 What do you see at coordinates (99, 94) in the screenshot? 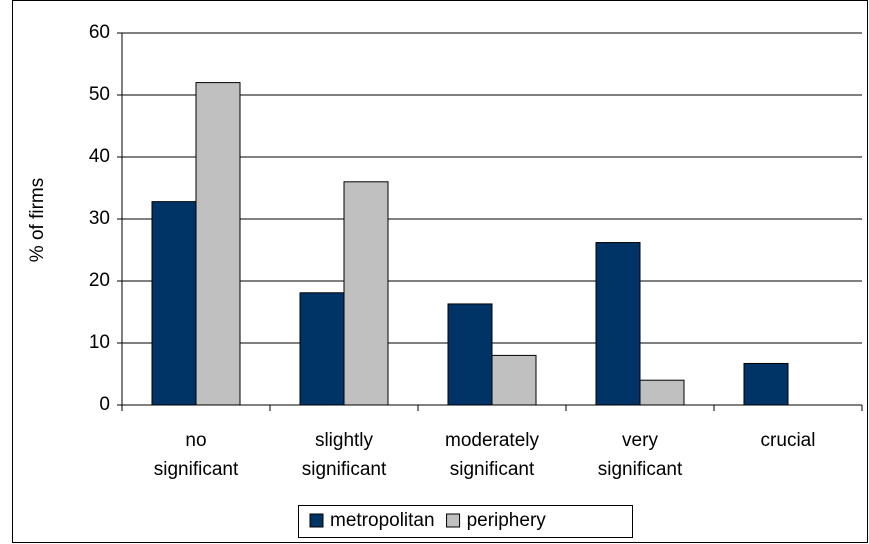
I see `y-tick-label: 50` at bounding box center [99, 94].